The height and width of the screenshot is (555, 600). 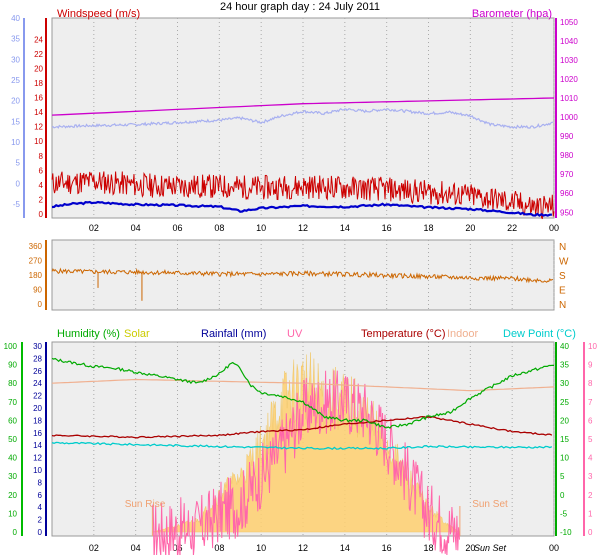 What do you see at coordinates (567, 212) in the screenshot?
I see `barometer-tick: 950` at bounding box center [567, 212].